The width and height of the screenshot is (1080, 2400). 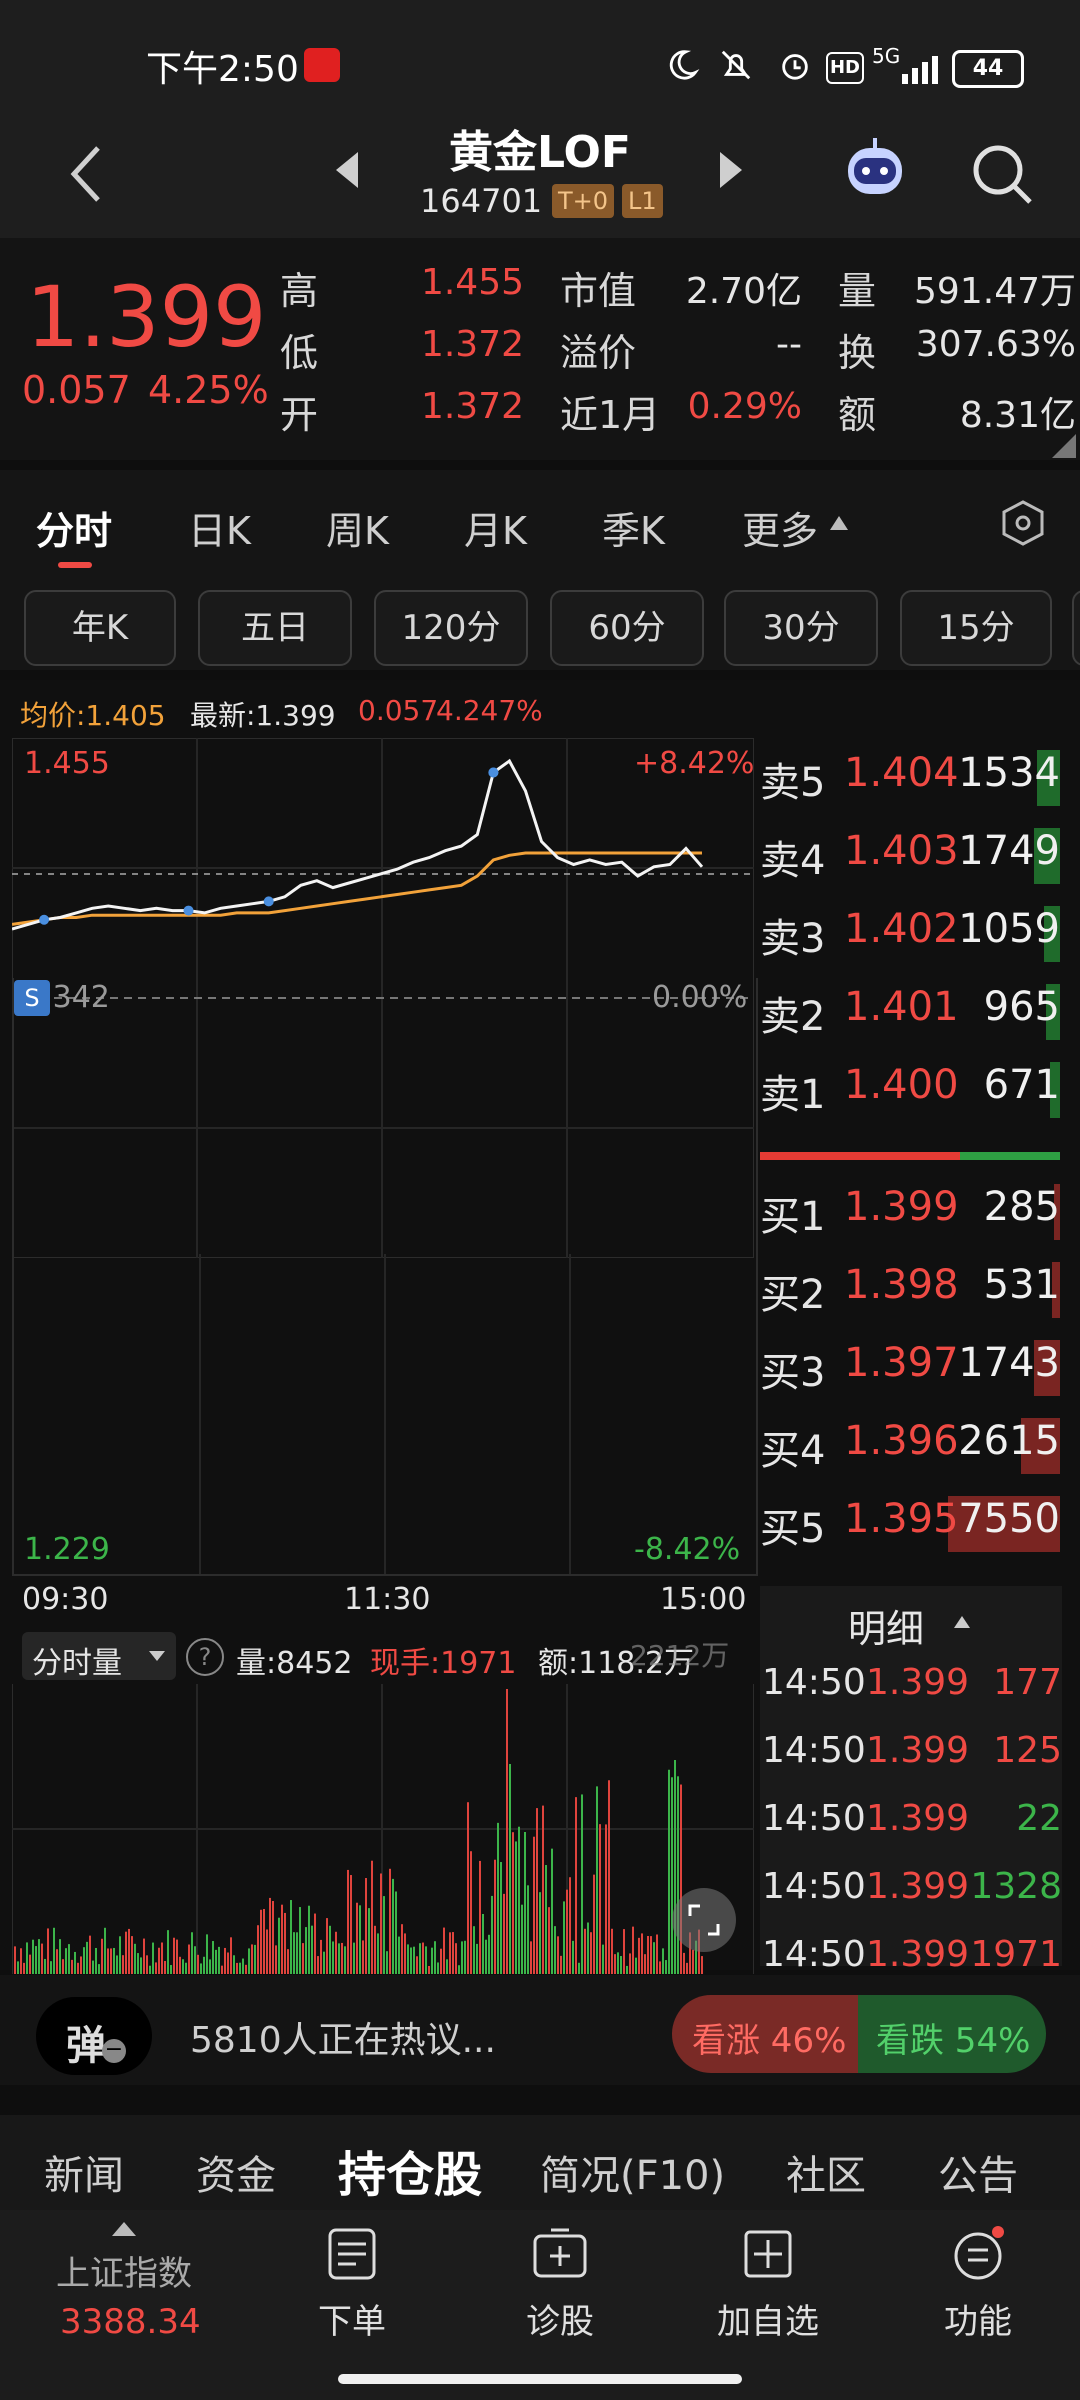 What do you see at coordinates (826, 2176) in the screenshot?
I see `tab-community: 社区` at bounding box center [826, 2176].